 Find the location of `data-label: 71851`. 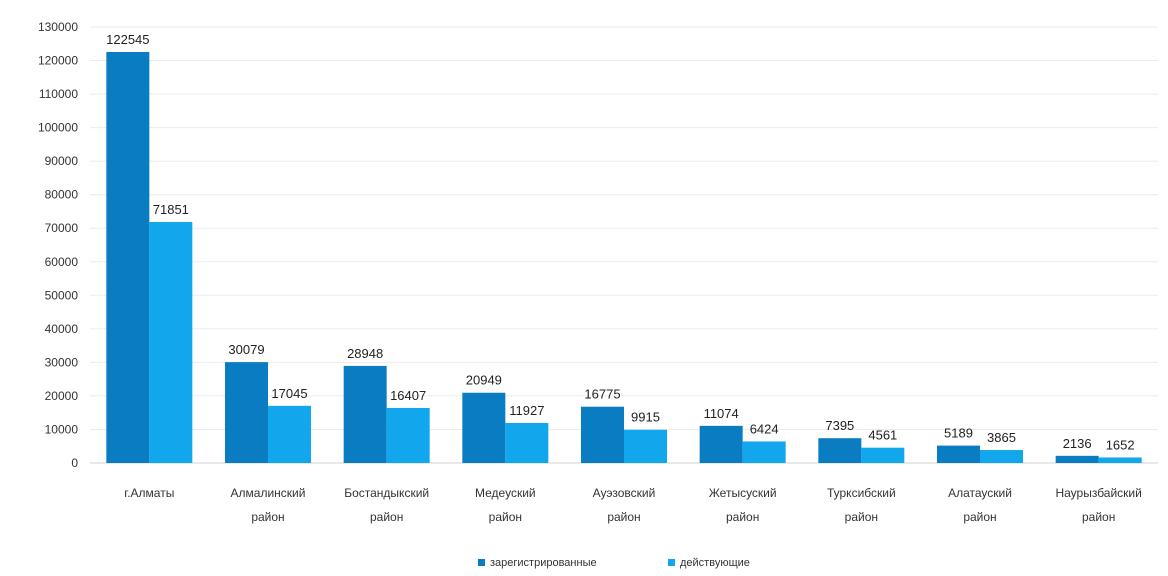

data-label: 71851 is located at coordinates (171, 209).